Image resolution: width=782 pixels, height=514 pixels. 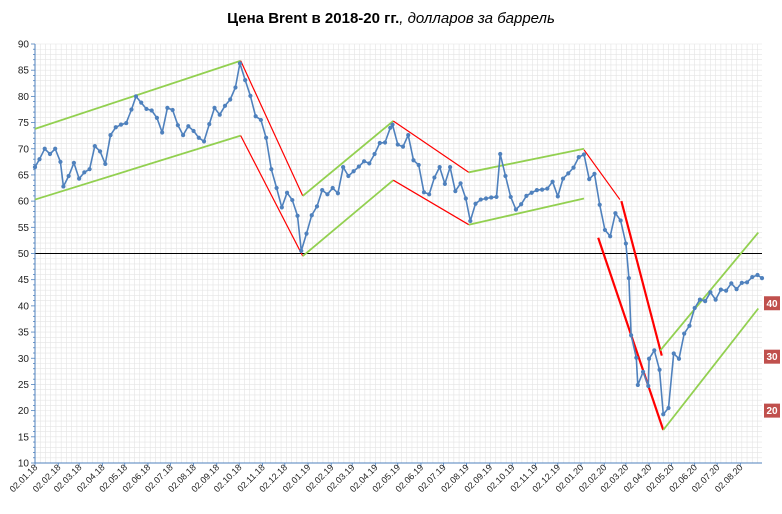 What do you see at coordinates (24, 228) in the screenshot?
I see `y-tick-label: 55` at bounding box center [24, 228].